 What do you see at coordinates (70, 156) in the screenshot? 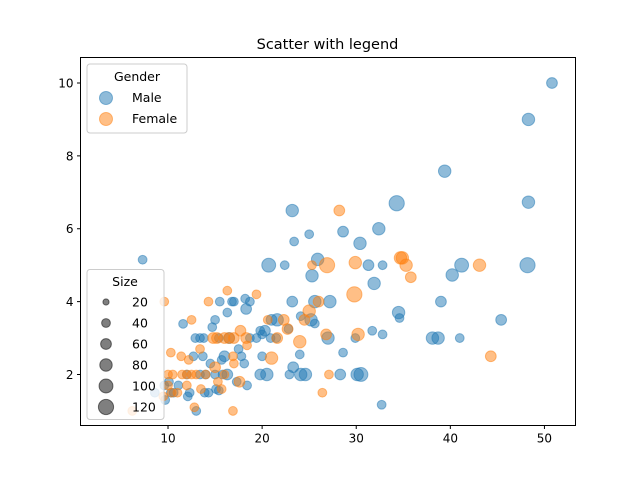
I see `y-tick-label: 8` at bounding box center [70, 156].